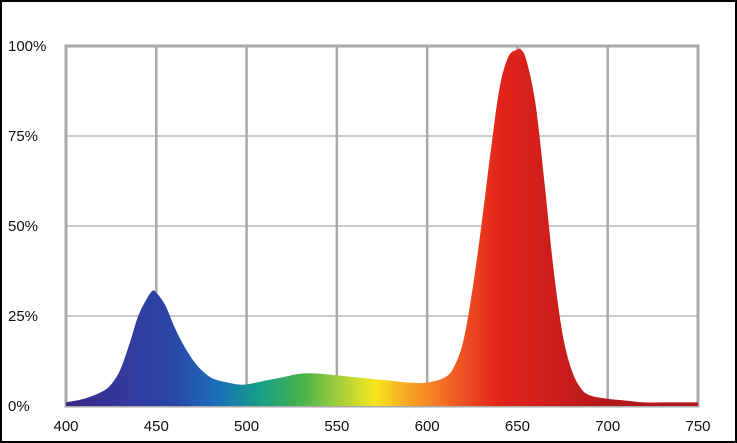  What do you see at coordinates (156, 426) in the screenshot?
I see `x-tick-label: 450` at bounding box center [156, 426].